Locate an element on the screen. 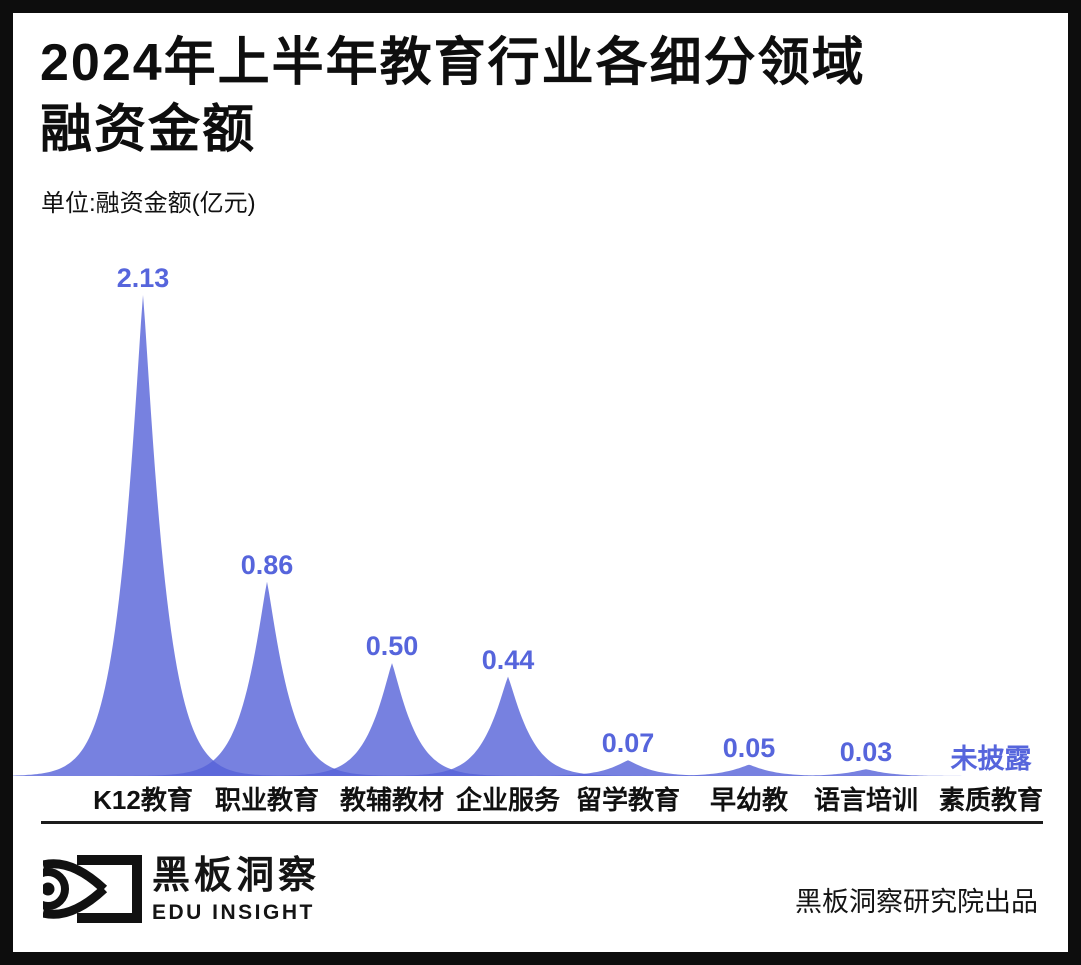 The image size is (1081, 965). title-line-2: 融资金额 is located at coordinates (148, 130).